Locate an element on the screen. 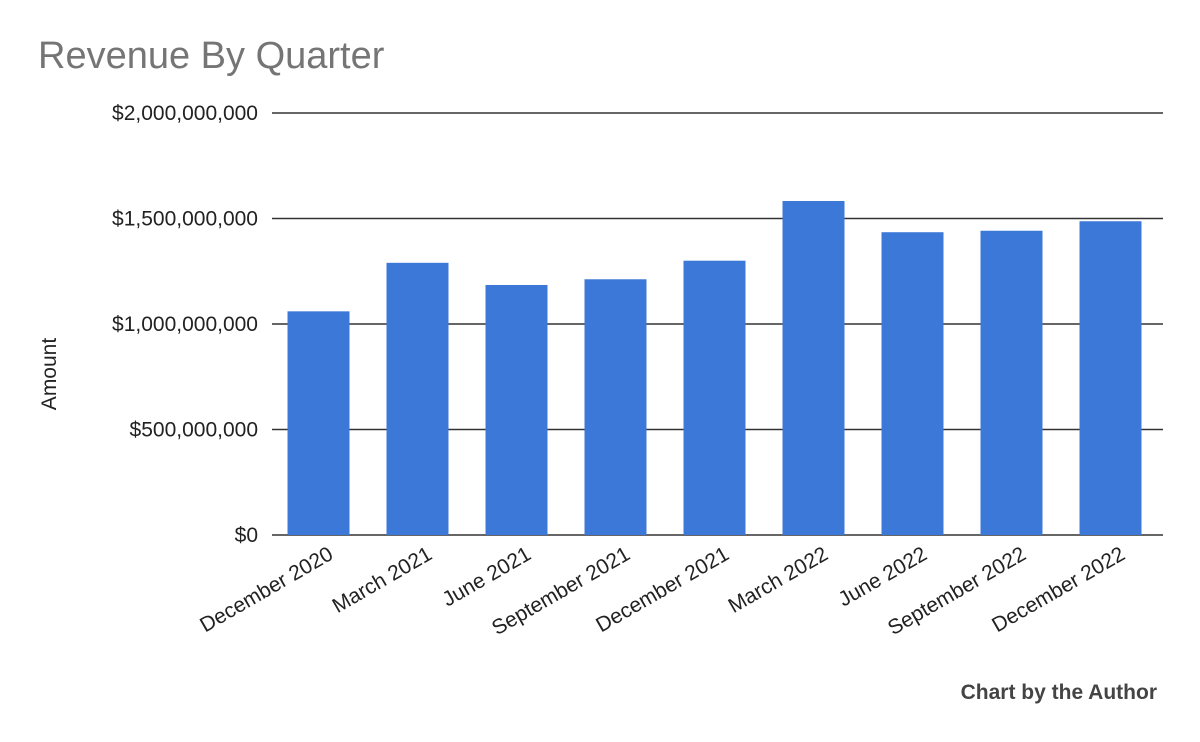  chart-title: Revenue By Quarter is located at coordinates (211, 56).